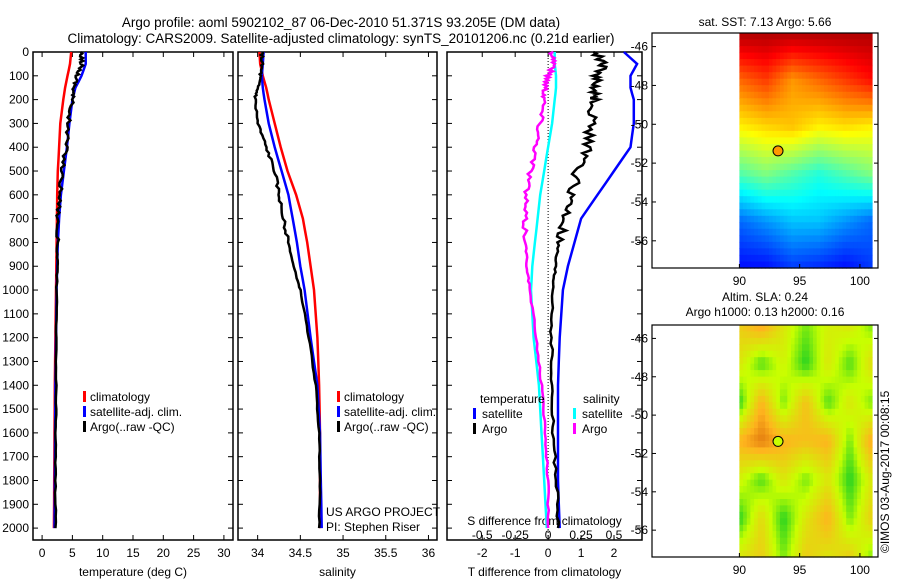 This screenshot has width=900, height=580. What do you see at coordinates (860, 281) in the screenshot?
I see `lon-tick-label: 100` at bounding box center [860, 281].